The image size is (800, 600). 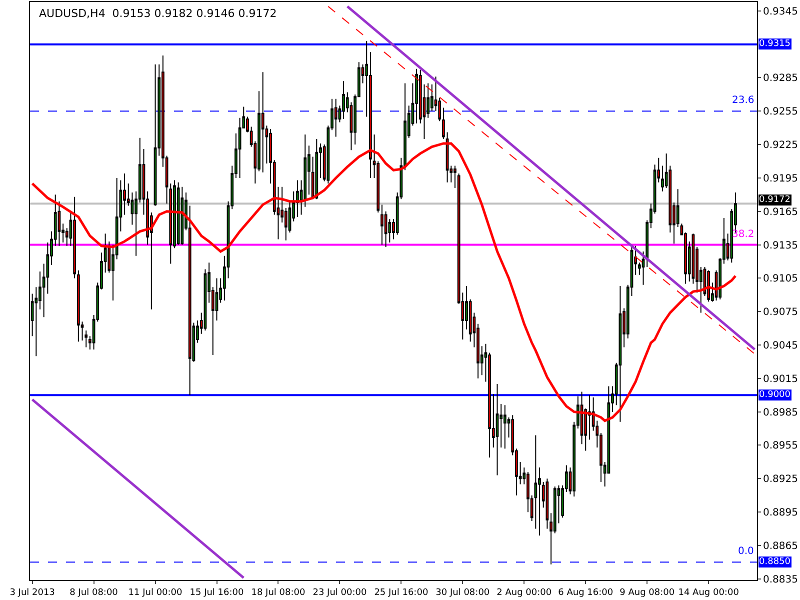 I want to click on y-tick-label: 0.8985, so click(x=780, y=412).